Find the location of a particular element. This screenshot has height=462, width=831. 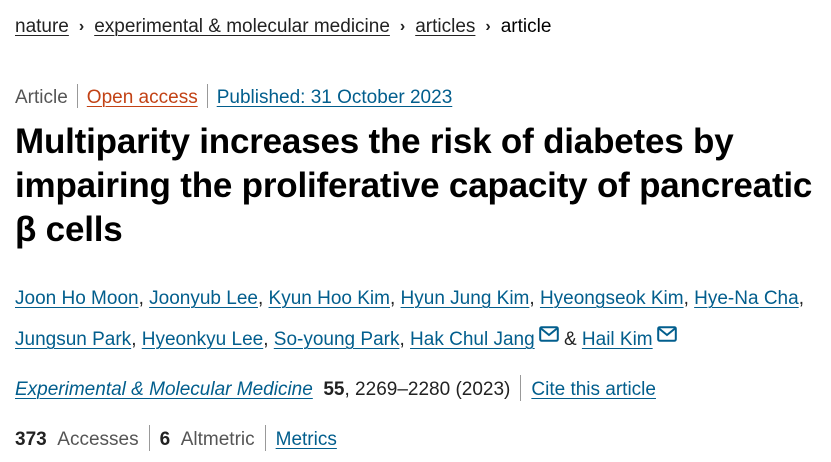

breadcrumb-current: article is located at coordinates (526, 26).